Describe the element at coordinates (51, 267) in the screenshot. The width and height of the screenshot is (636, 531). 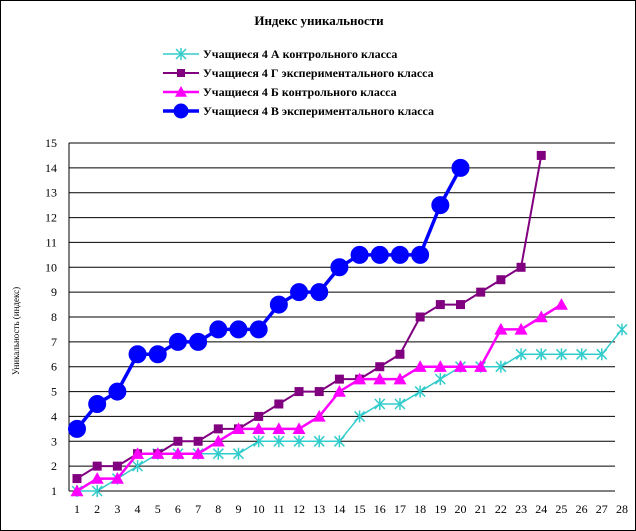
I see `y-tick-label: 10` at that location.